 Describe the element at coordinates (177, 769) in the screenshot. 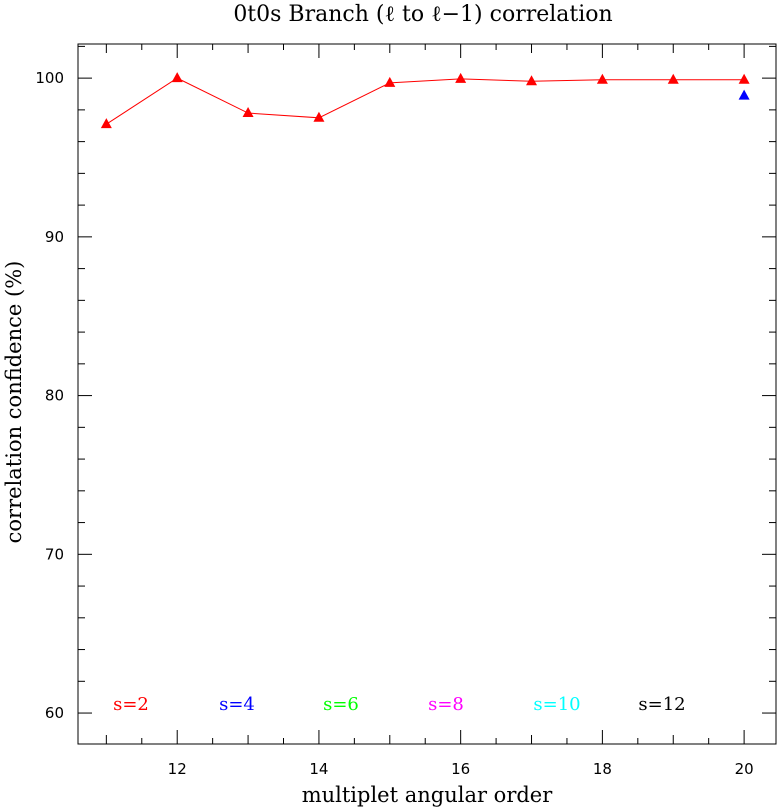

I see `x-tick-label: 12` at that location.